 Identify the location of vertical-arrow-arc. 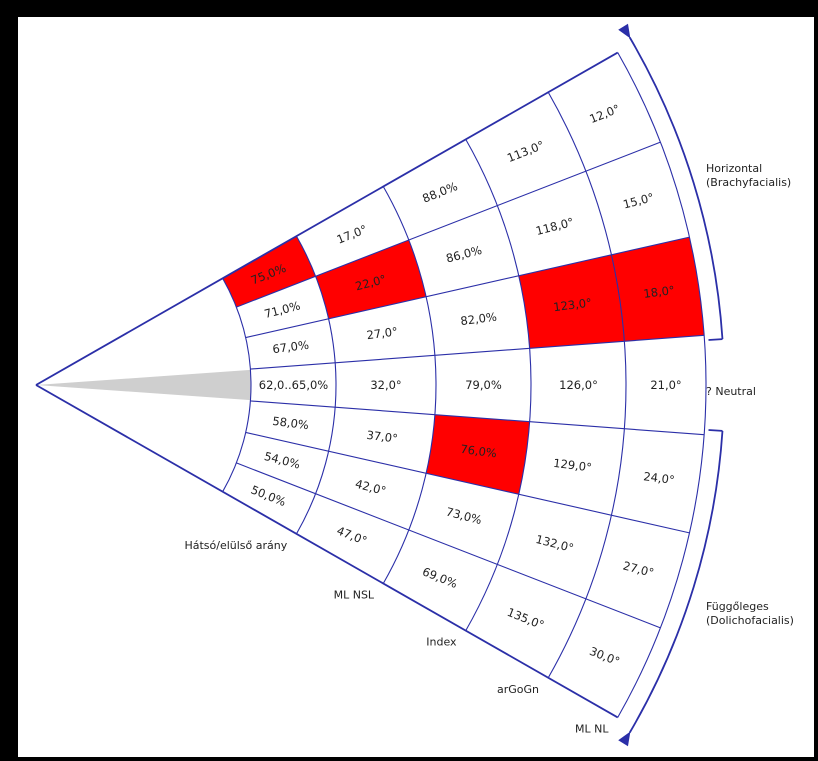
(676, 582).